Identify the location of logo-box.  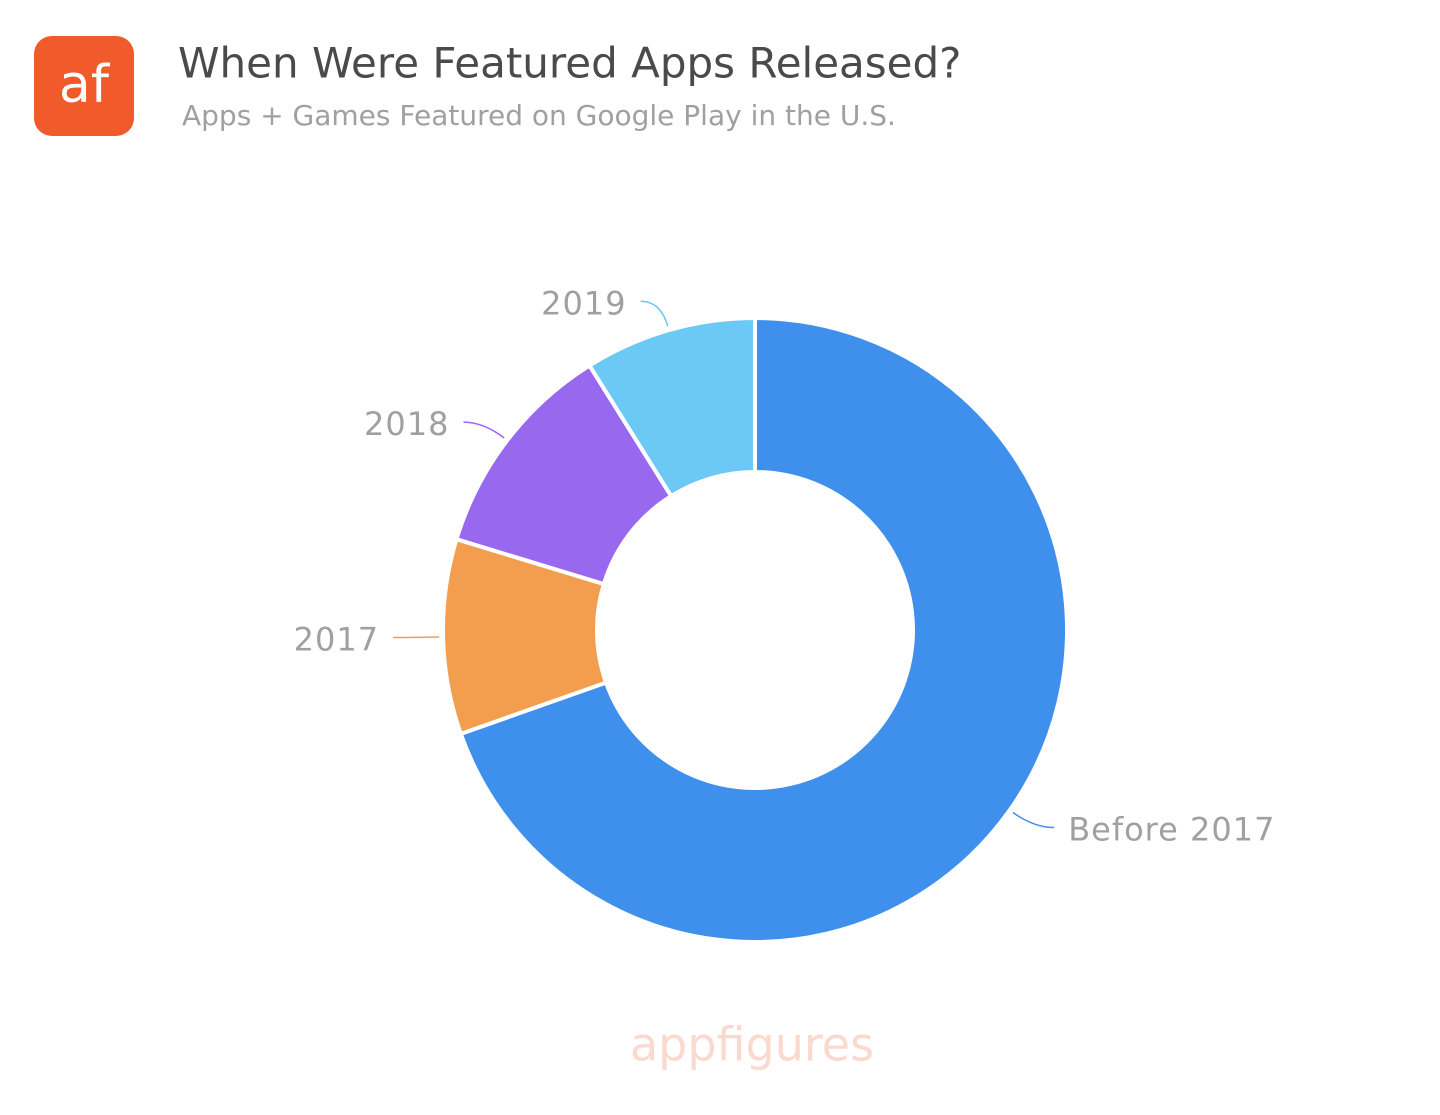
(84, 86).